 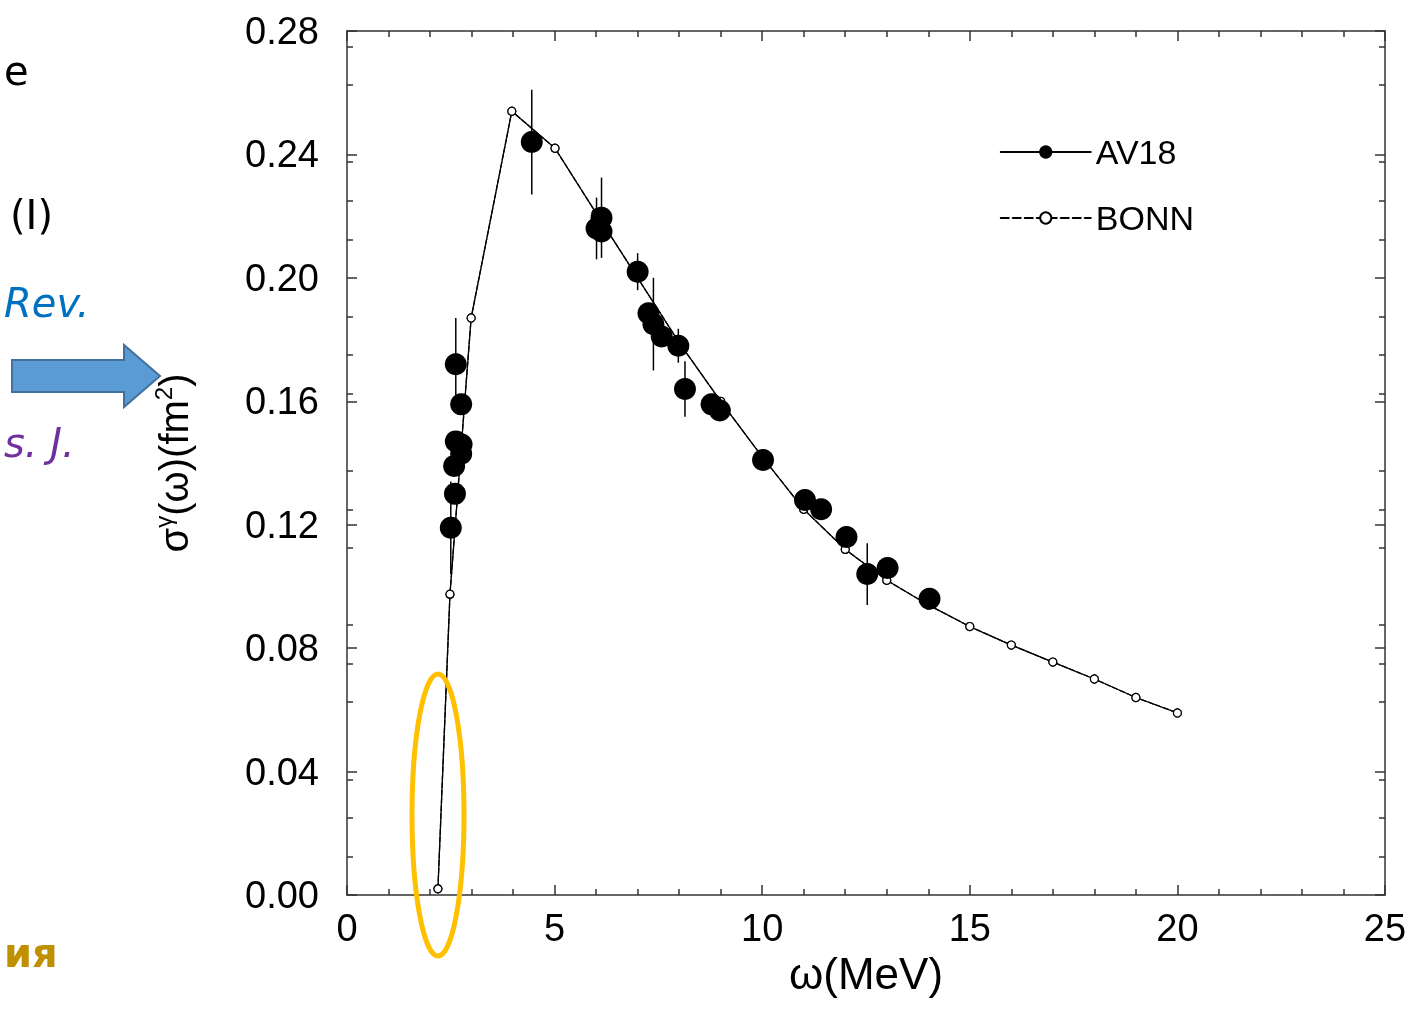 What do you see at coordinates (866, 974) in the screenshot?
I see `x-axis-title: ω(MeV)` at bounding box center [866, 974].